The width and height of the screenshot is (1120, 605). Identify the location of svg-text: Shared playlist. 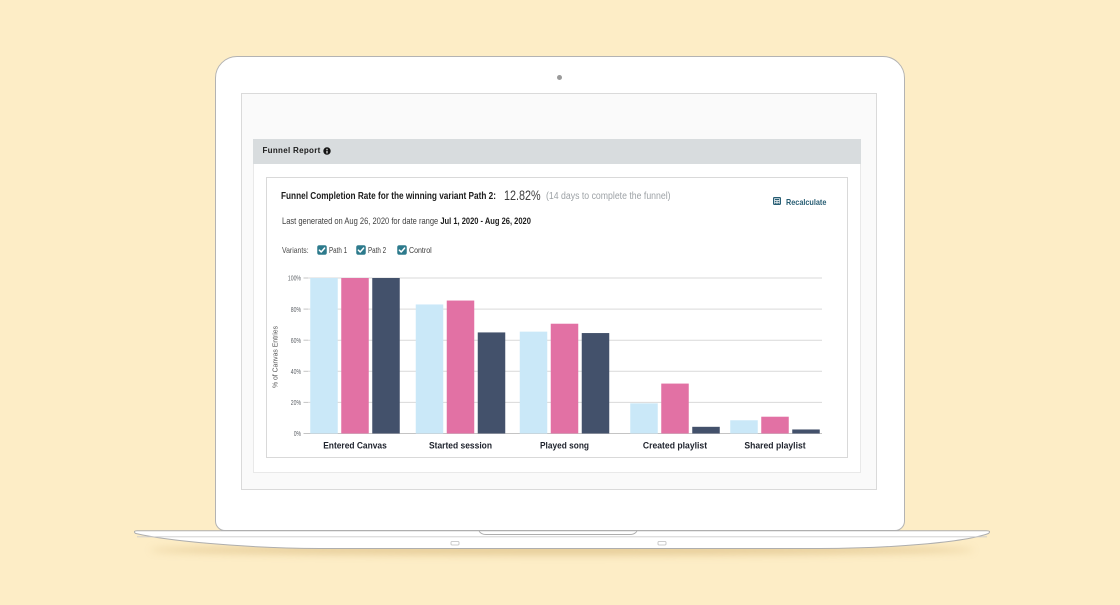
(775, 446).